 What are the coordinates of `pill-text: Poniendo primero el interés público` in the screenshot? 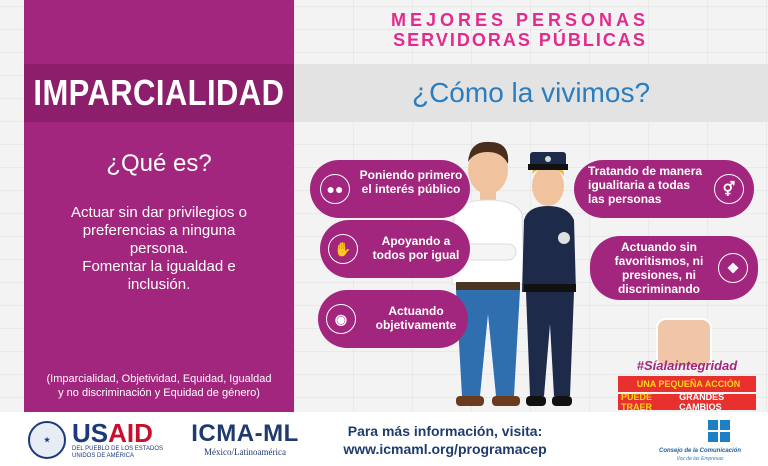 It's located at (411, 182).